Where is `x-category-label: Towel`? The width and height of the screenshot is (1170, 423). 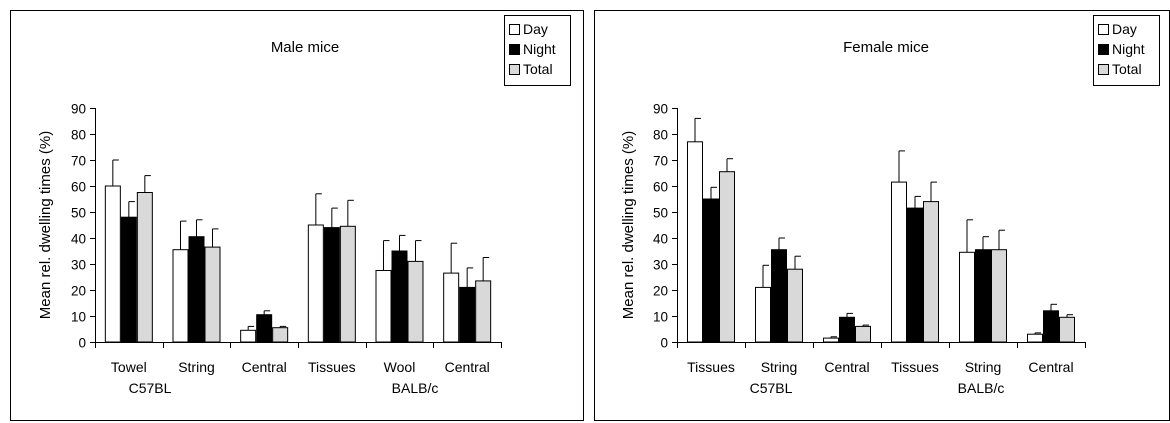
x-category-label: Towel is located at coordinates (129, 367).